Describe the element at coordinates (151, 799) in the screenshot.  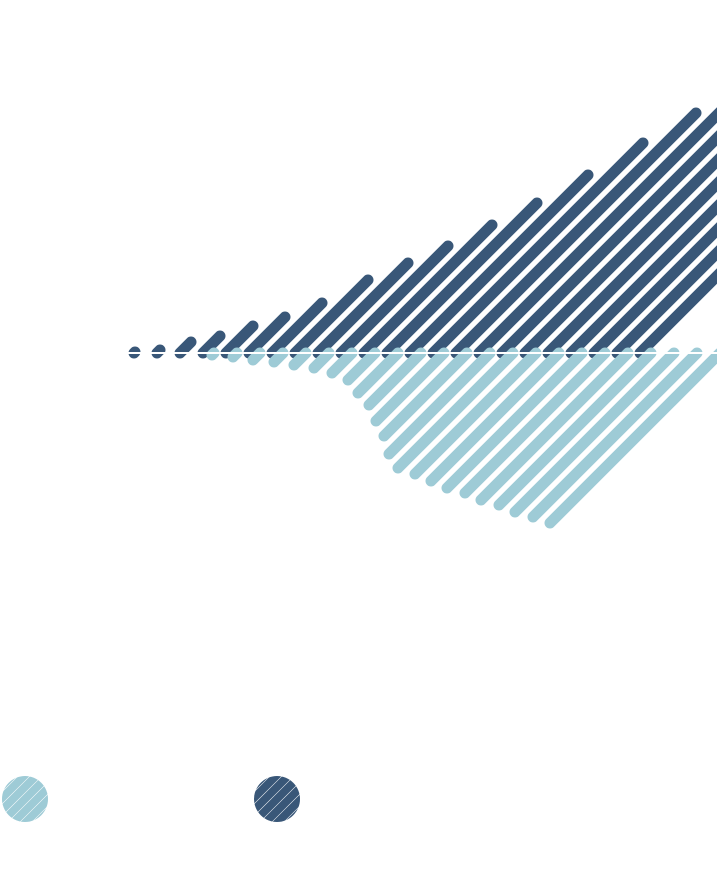
I see `legend` at that location.